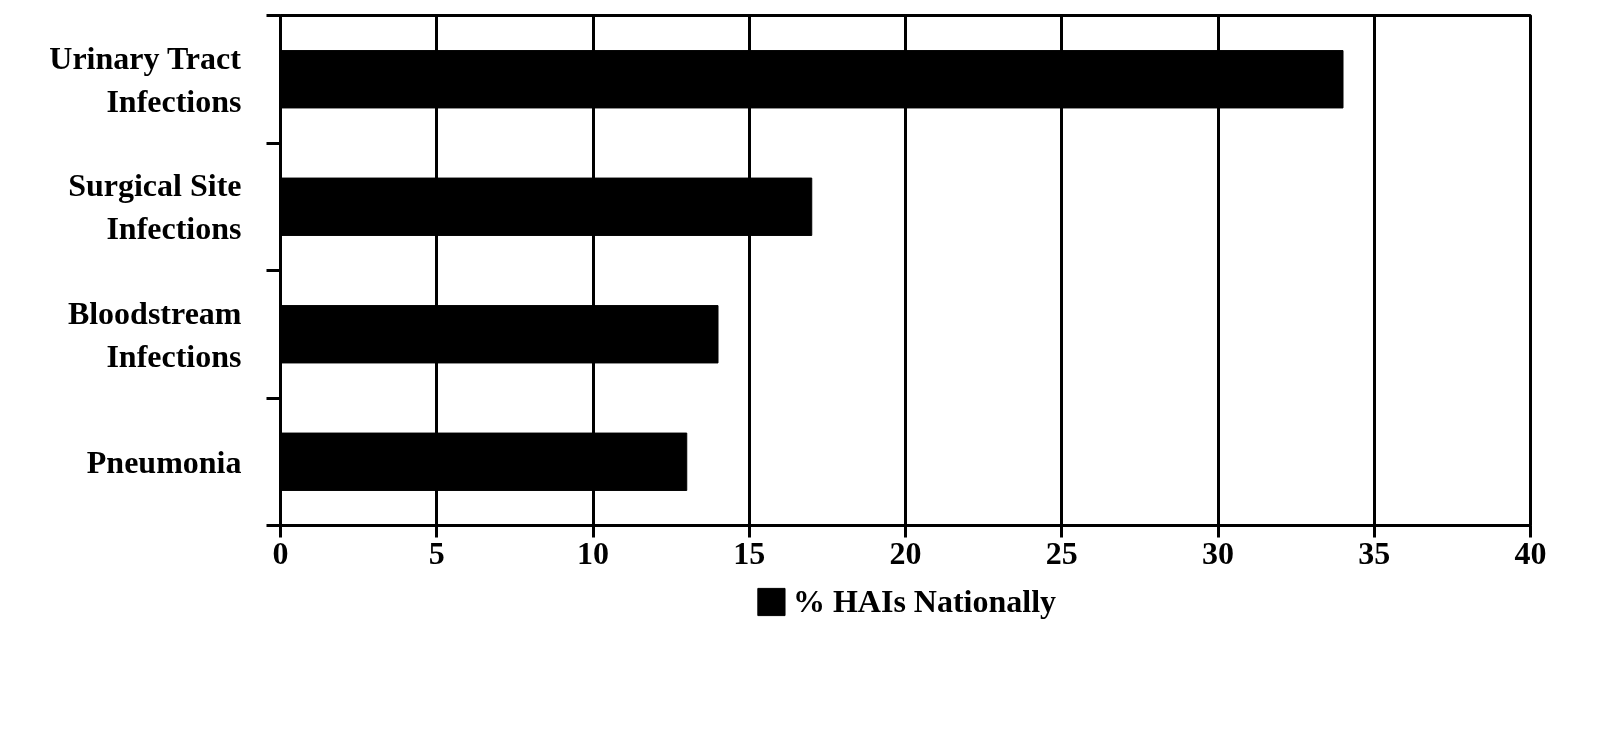  I want to click on x-tick-label: 5, so click(436, 552).